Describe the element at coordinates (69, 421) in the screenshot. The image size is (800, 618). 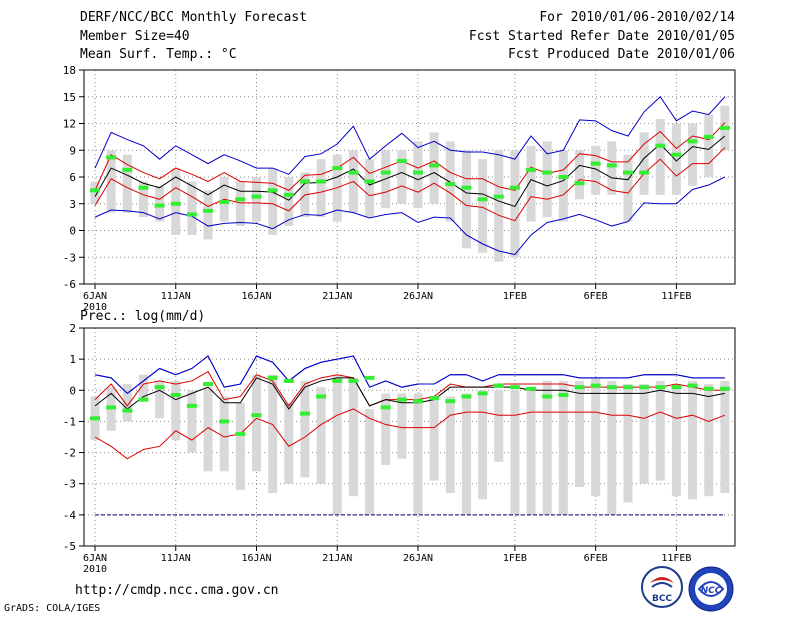
I see `y-tick-label: -1` at that location.